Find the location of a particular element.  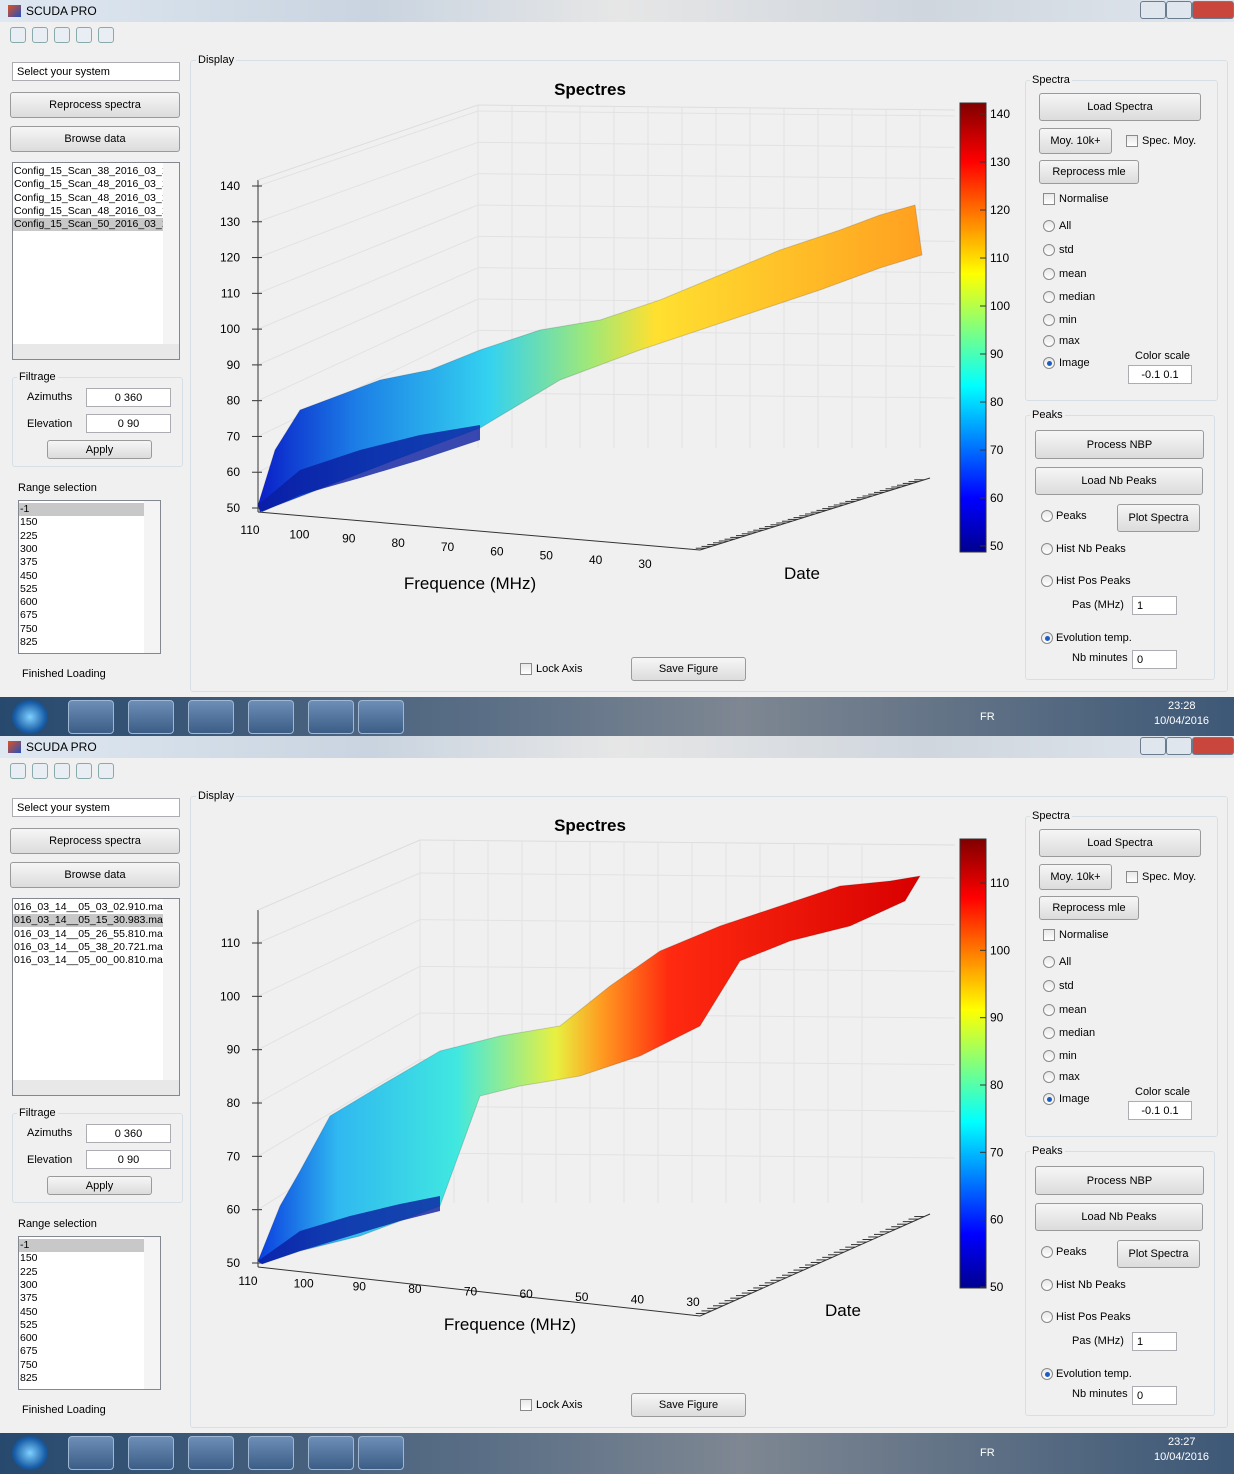

range-item: 600 is located at coordinates (29, 602).